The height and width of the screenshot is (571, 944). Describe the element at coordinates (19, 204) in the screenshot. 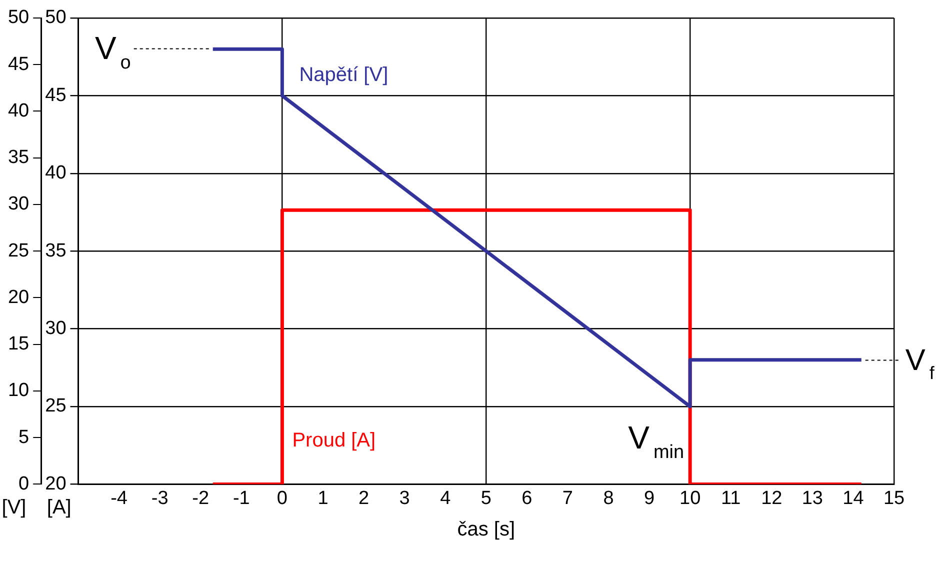

I see `y-tick-label: 30` at that location.